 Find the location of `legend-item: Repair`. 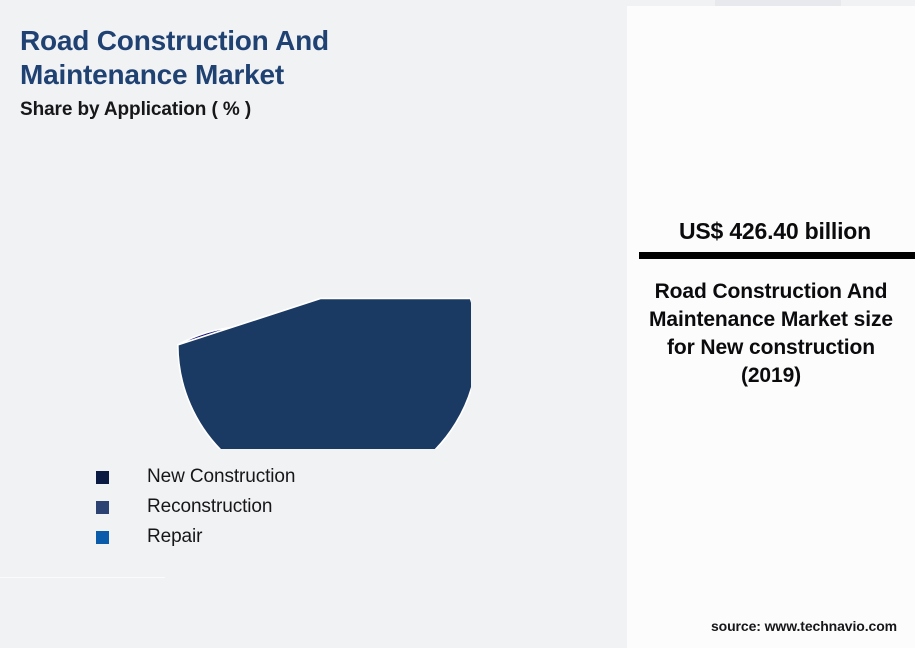

legend-item: Repair is located at coordinates (195, 537).